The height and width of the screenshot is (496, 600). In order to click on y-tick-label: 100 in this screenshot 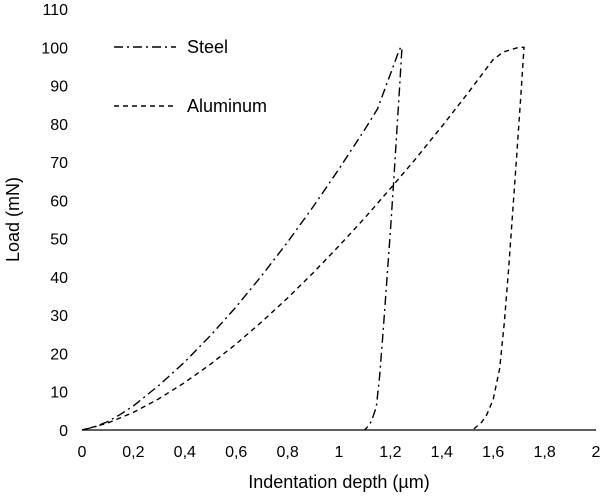, I will do `click(54, 48)`.